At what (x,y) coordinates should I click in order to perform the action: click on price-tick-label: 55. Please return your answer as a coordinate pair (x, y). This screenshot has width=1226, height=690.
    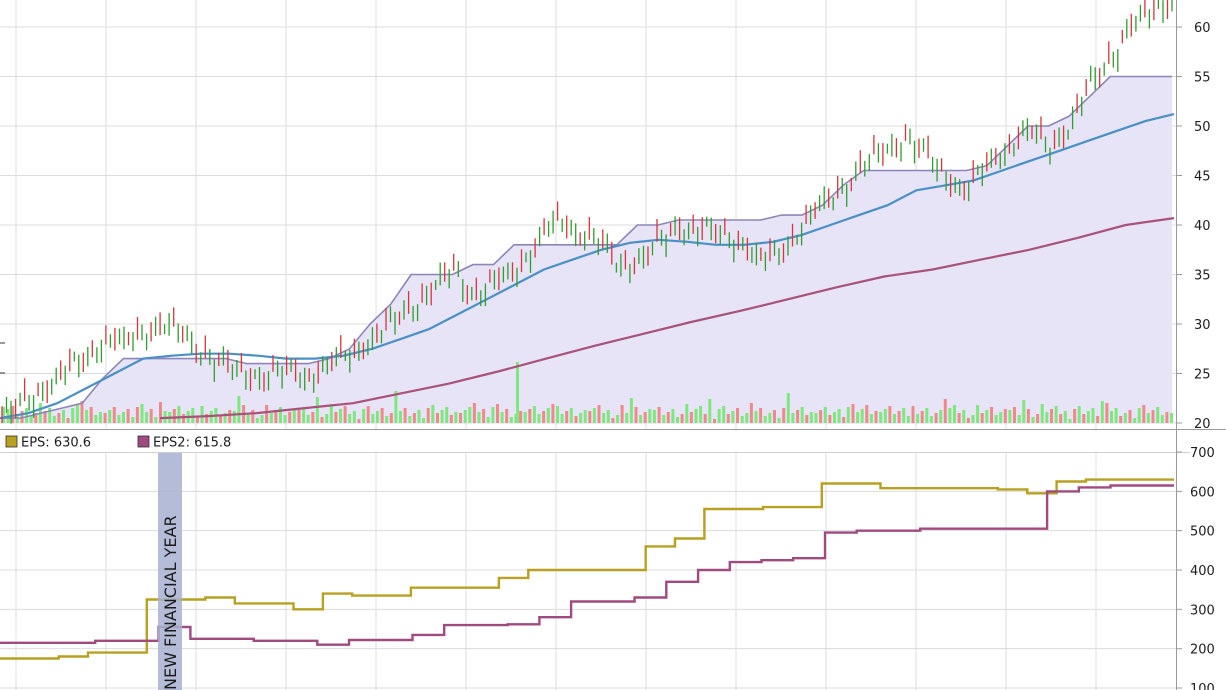
    Looking at the image, I should click on (1202, 78).